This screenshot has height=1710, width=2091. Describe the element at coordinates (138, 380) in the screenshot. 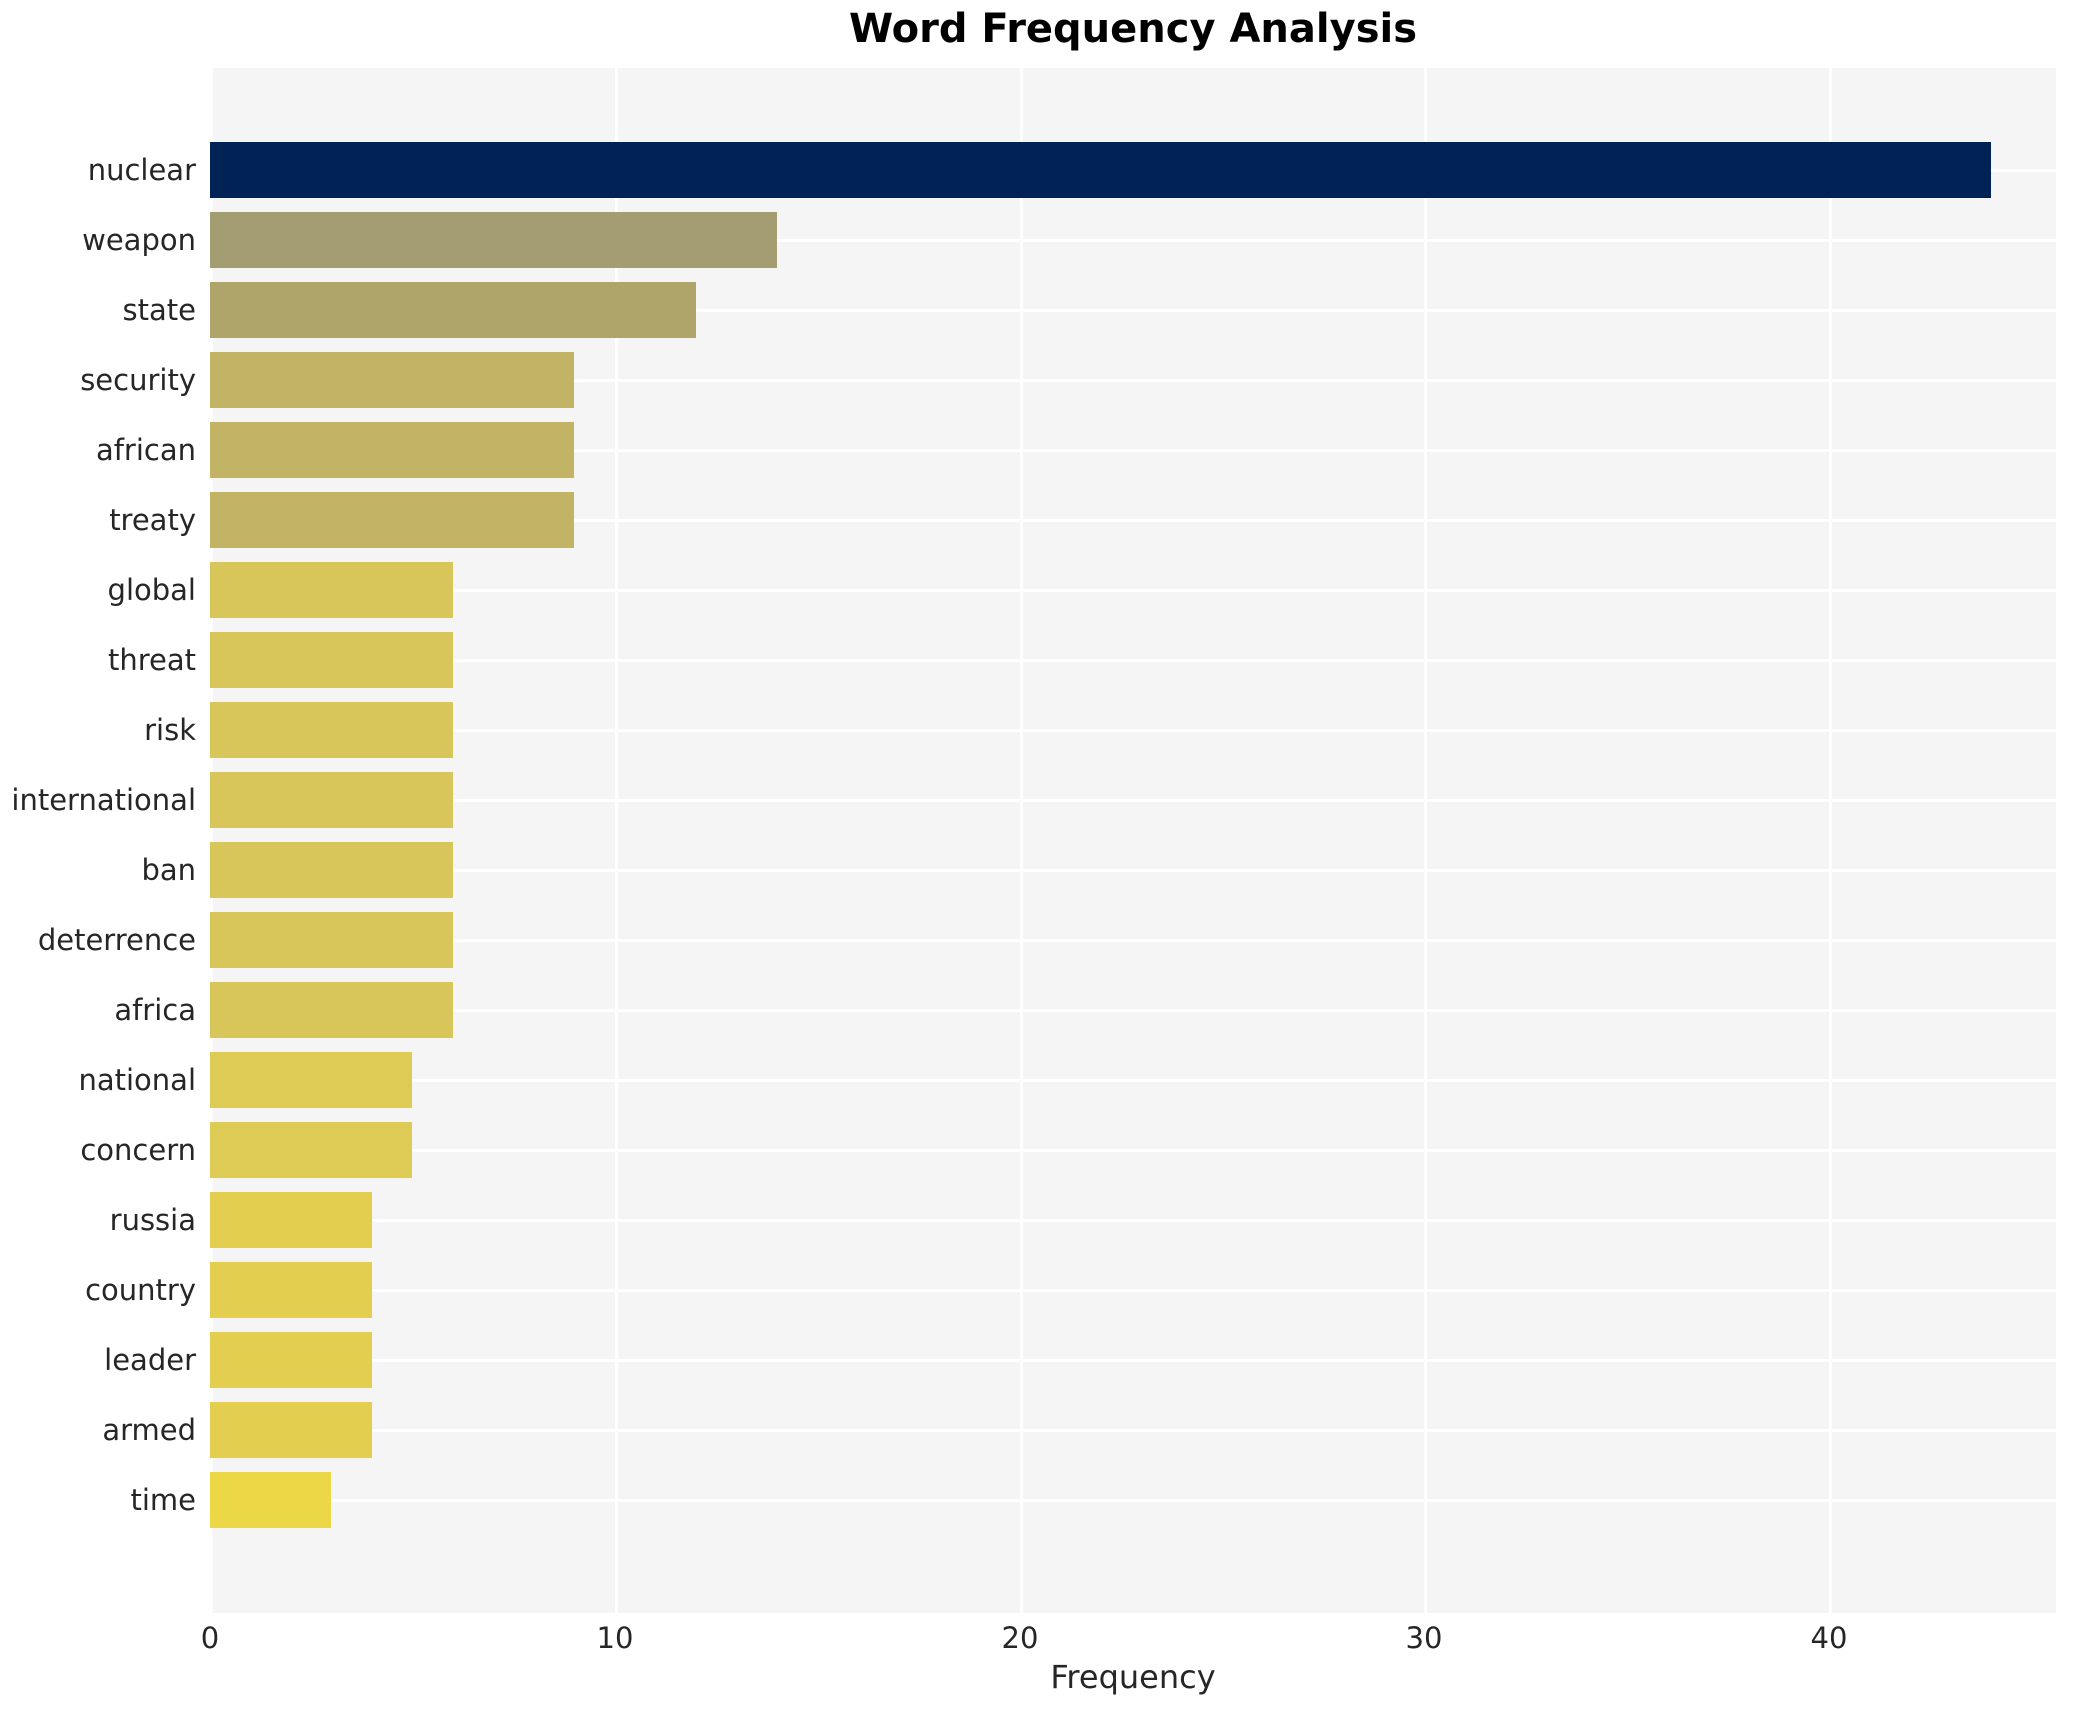

I see `y-label-security: security` at that location.